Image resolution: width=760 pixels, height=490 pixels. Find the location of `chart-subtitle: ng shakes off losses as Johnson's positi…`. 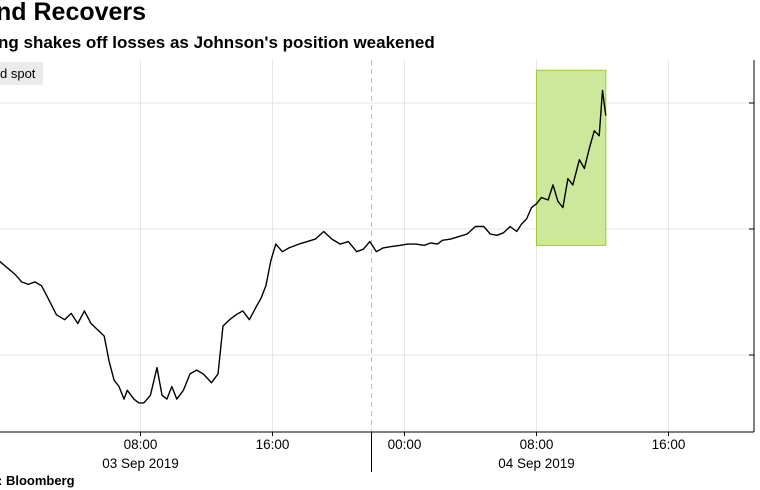

chart-subtitle: ng shakes off losses as Johnson's positi… is located at coordinates (217, 42).